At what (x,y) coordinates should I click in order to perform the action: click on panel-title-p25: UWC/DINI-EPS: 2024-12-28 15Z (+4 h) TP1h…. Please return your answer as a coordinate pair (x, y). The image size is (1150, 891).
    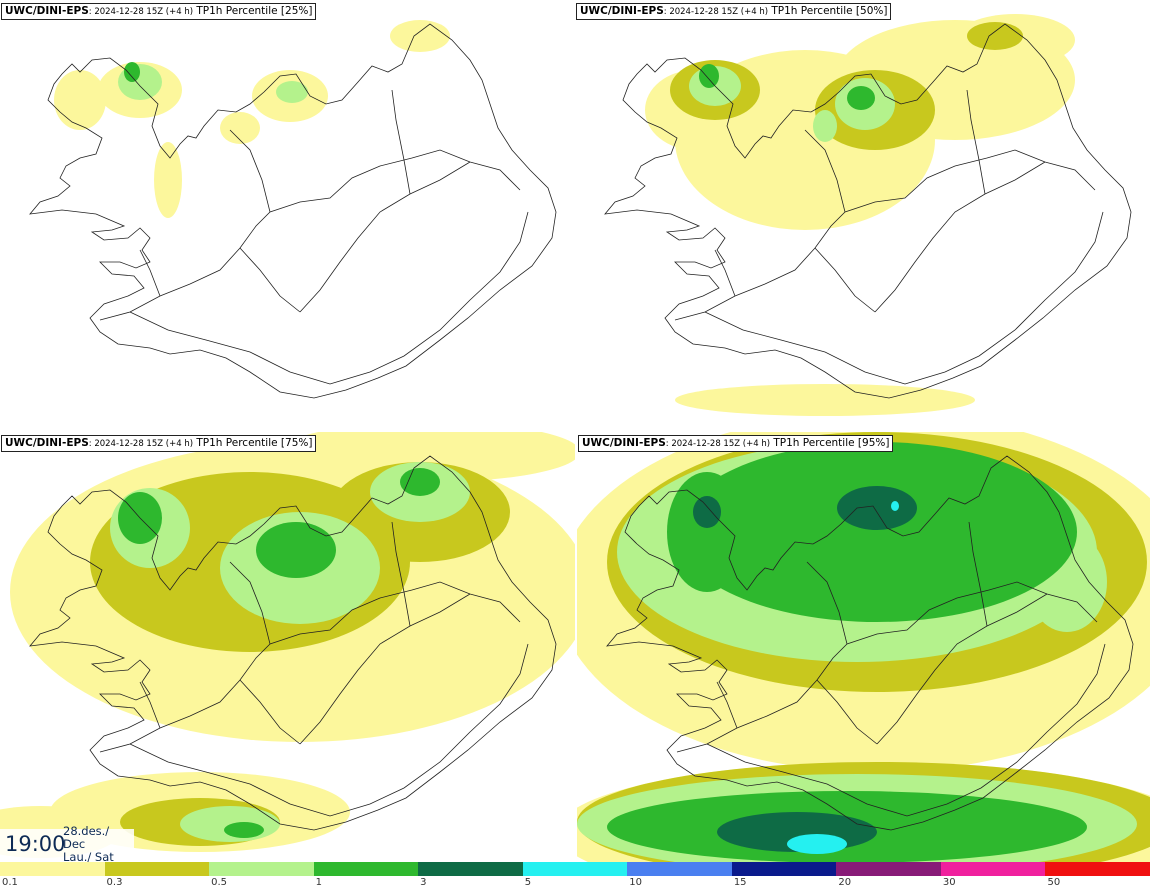
    Looking at the image, I should click on (159, 11).